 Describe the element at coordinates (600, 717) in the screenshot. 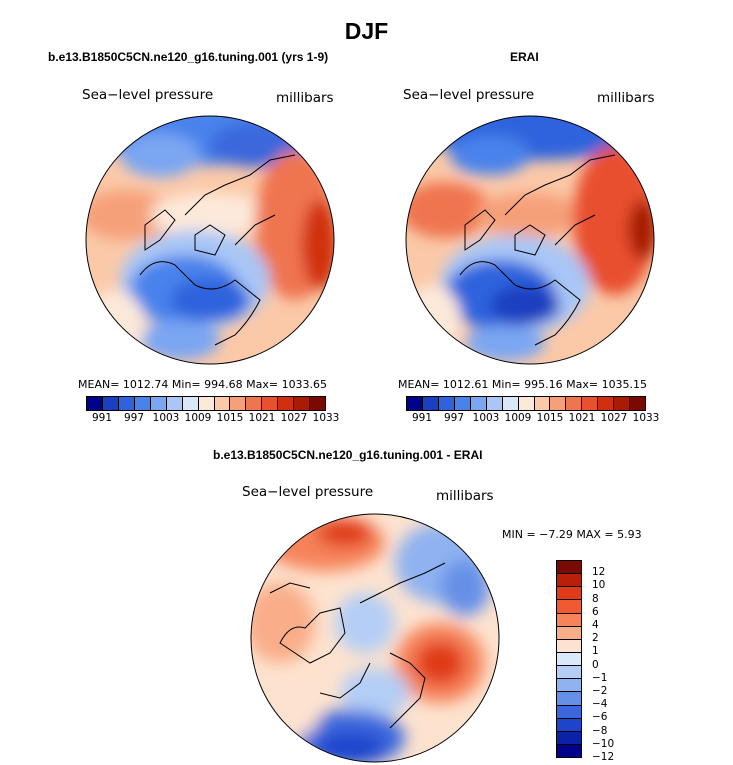

I see `diff-colorbar-tick-label: −6` at that location.